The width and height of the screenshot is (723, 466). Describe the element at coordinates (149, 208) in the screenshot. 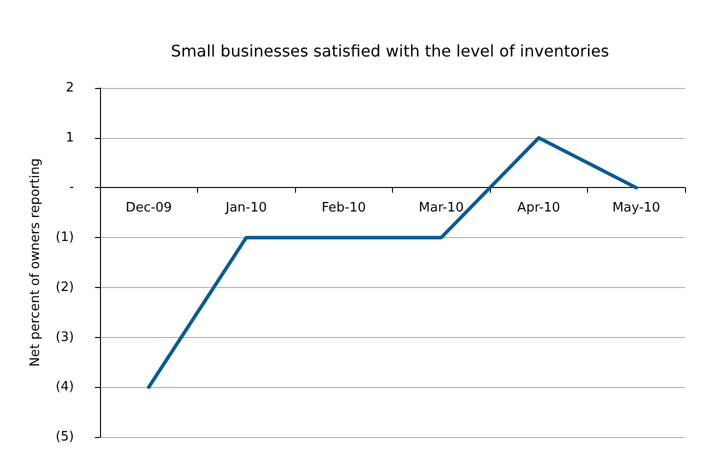

I see `x-tick-label: Dec-09` at that location.